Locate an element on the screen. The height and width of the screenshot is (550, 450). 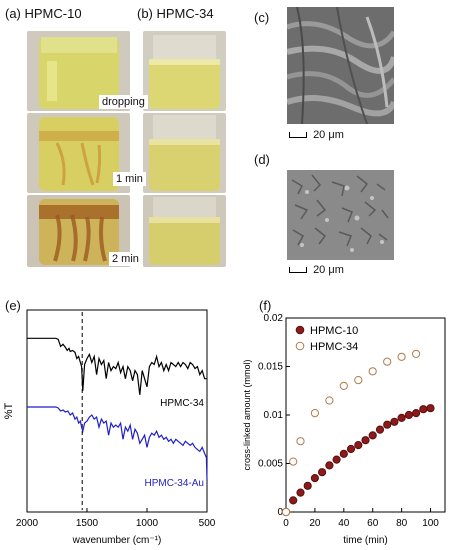
x-tick-label: 100 is located at coordinates (430, 523).